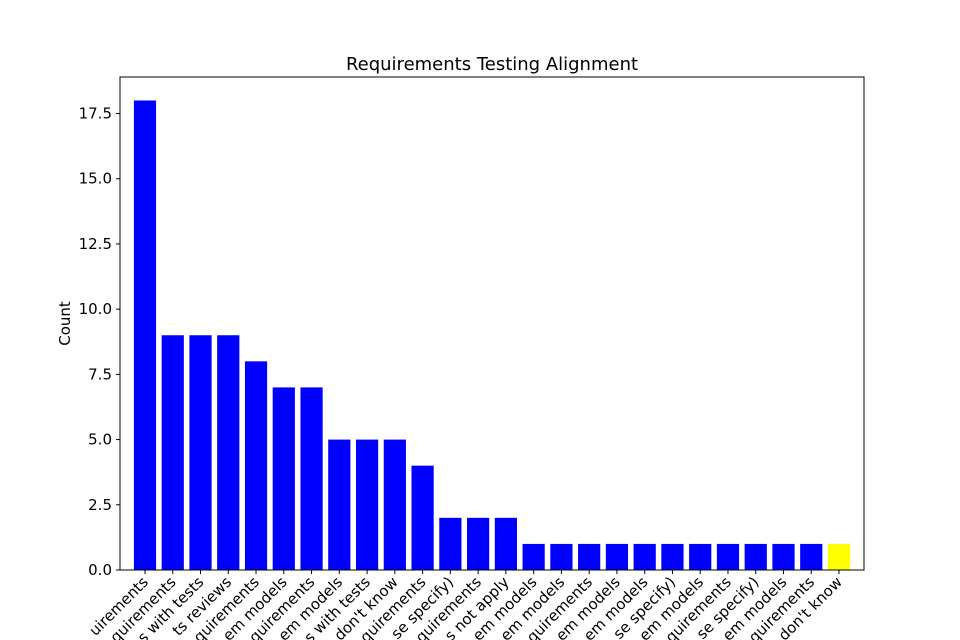  I want to click on y-tick-label-1: 2.5, so click(100, 505).